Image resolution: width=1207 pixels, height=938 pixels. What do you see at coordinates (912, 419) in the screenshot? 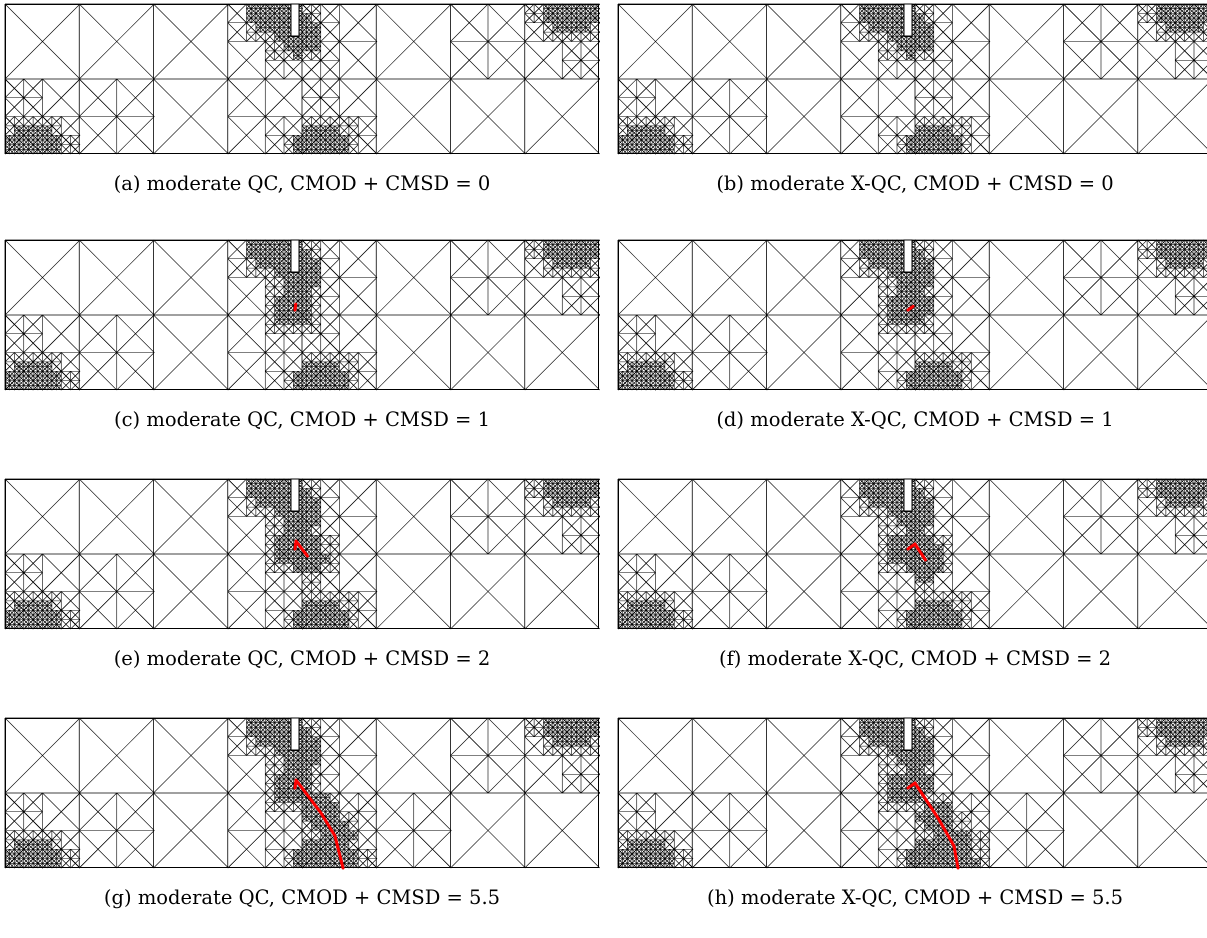
I see `caption: (d) moderate X-QC, CMOD + CMSD = 1` at bounding box center [912, 419].